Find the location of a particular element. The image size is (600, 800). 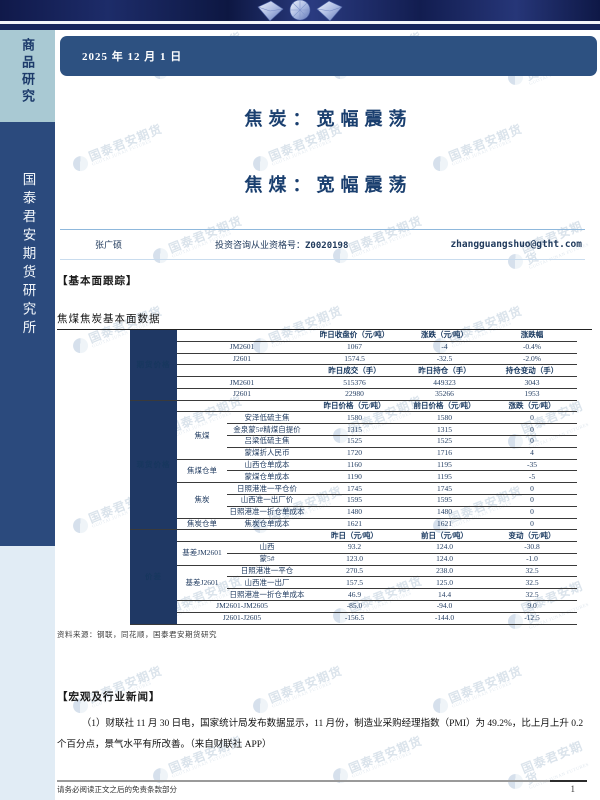

table-cell-value: -35 is located at coordinates (532, 465).